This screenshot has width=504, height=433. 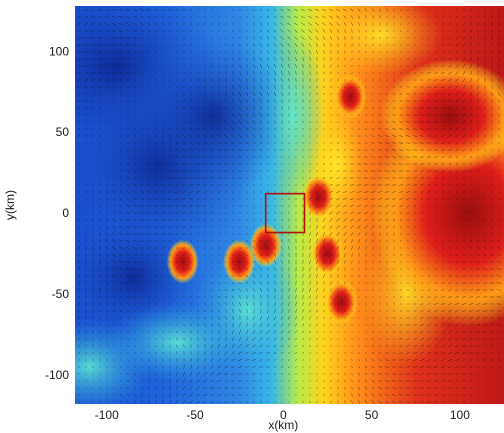 I want to click on x-tick-labels: -100 -50 0 50 100, so click(x=282, y=415).